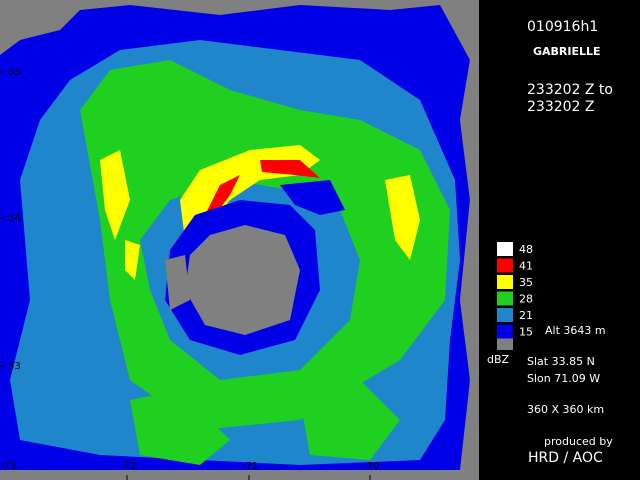  Describe the element at coordinates (563, 378) in the screenshot. I see `storm-lon: Slon 71.09 W` at that location.